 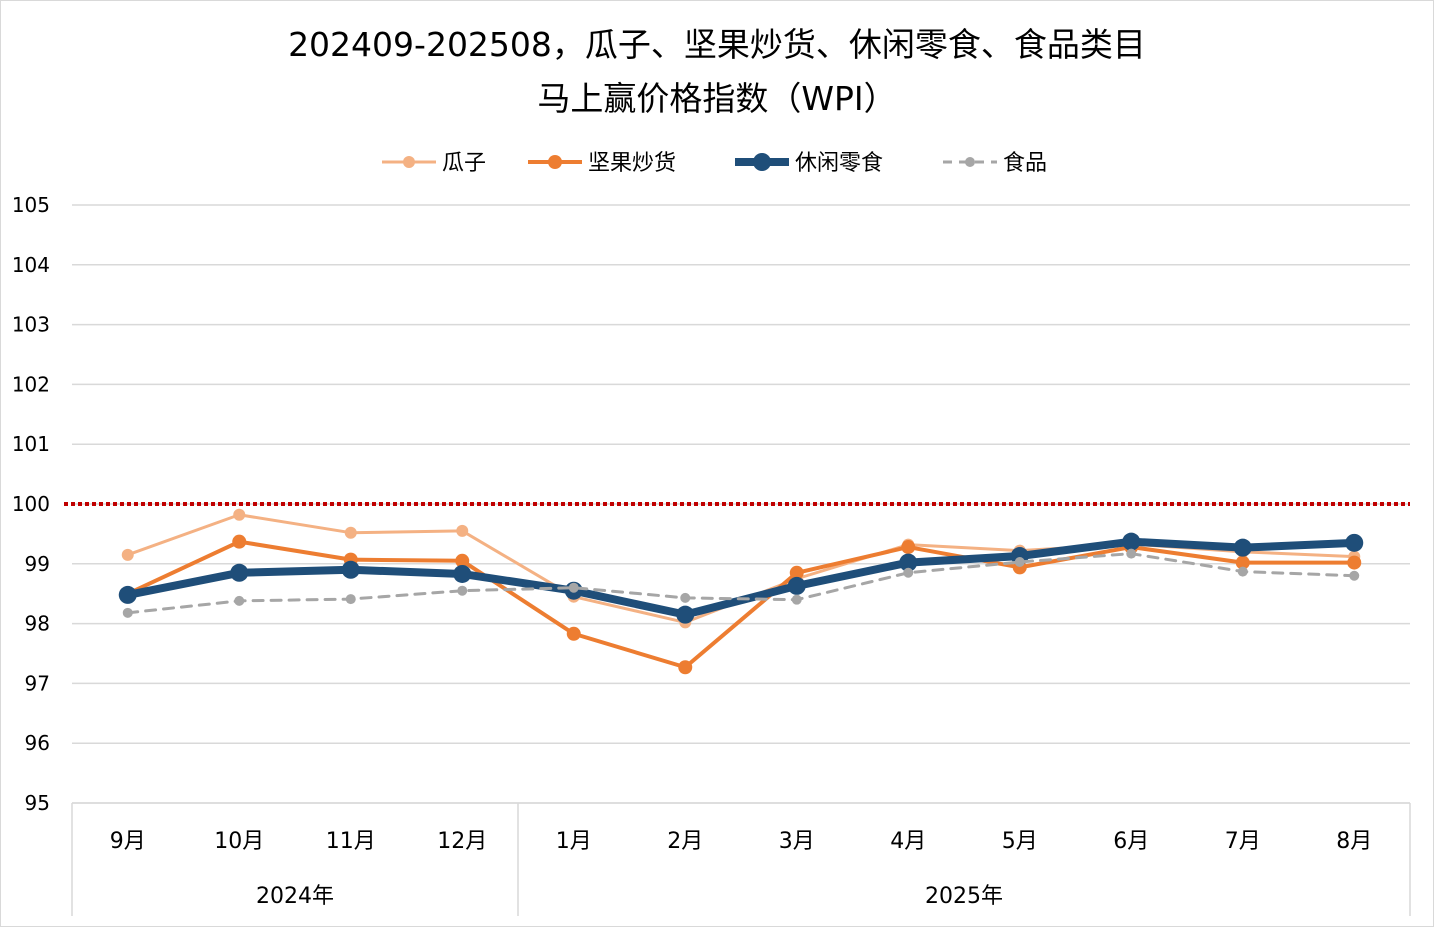 What do you see at coordinates (31, 384) in the screenshot?
I see `y-tick-label: 102` at bounding box center [31, 384].